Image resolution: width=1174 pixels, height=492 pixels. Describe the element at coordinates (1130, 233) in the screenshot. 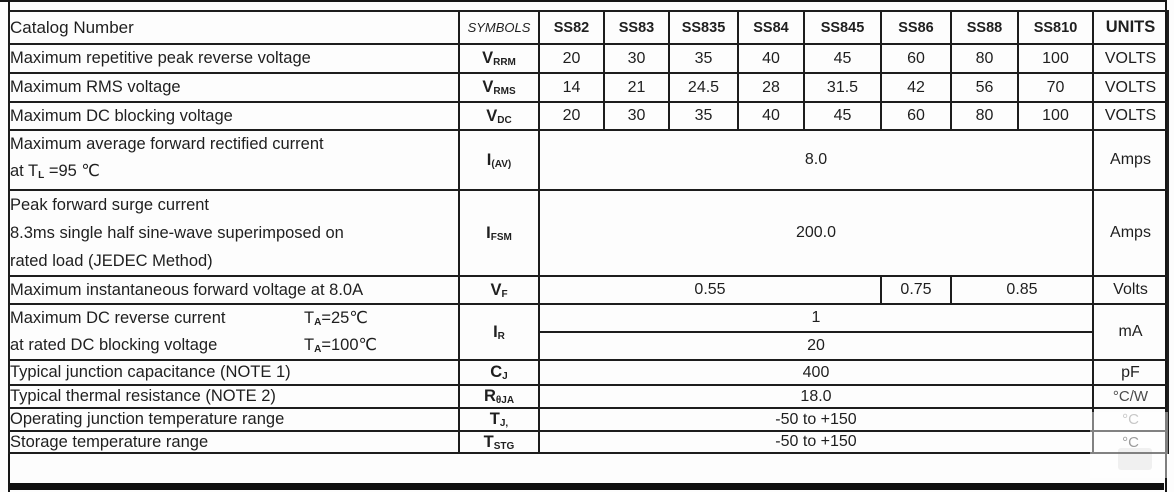

I see `unit-ifsm: Amps` at that location.